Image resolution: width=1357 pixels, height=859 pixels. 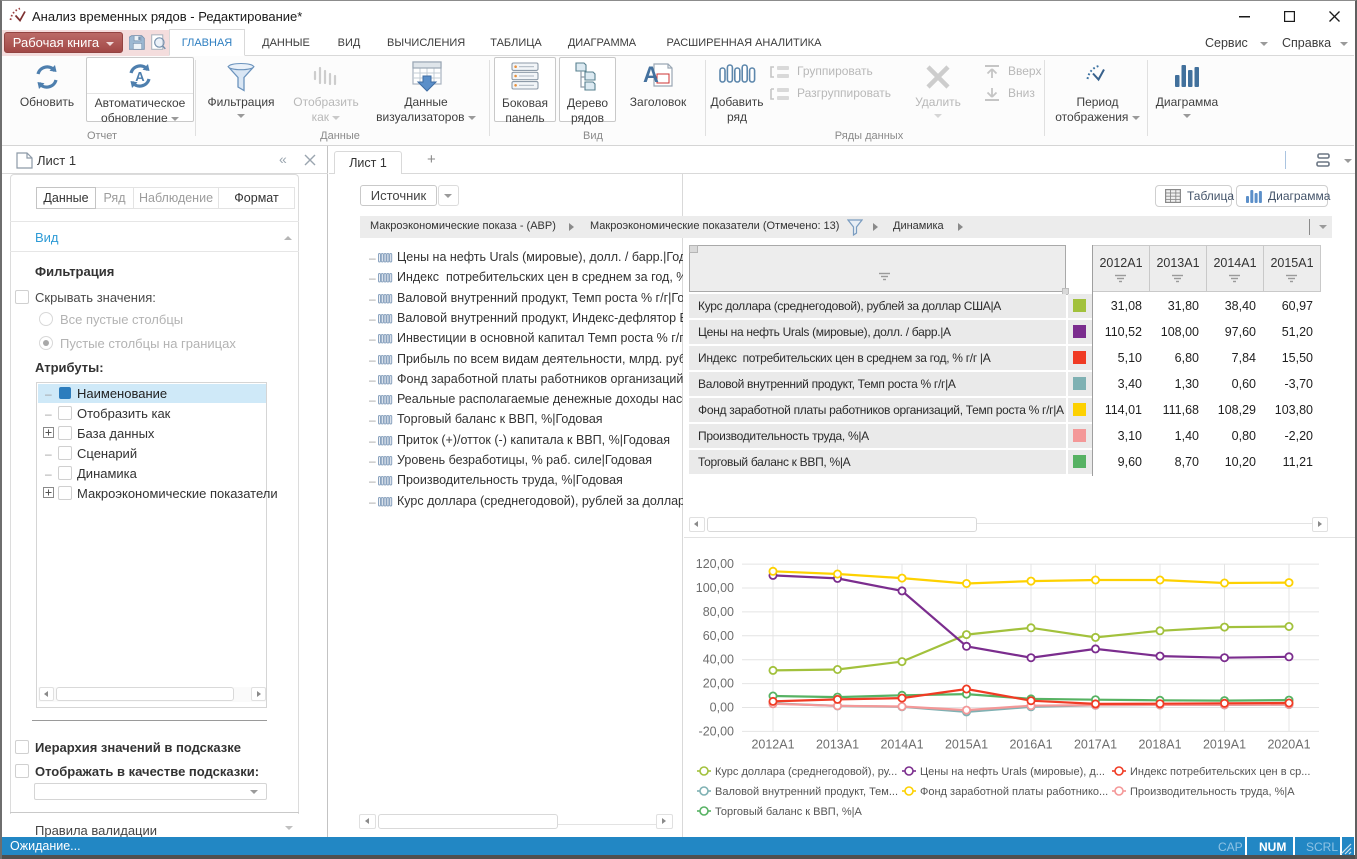 What do you see at coordinates (1288, 744) in the screenshot?
I see `svg-text: 2020A1` at bounding box center [1288, 744].